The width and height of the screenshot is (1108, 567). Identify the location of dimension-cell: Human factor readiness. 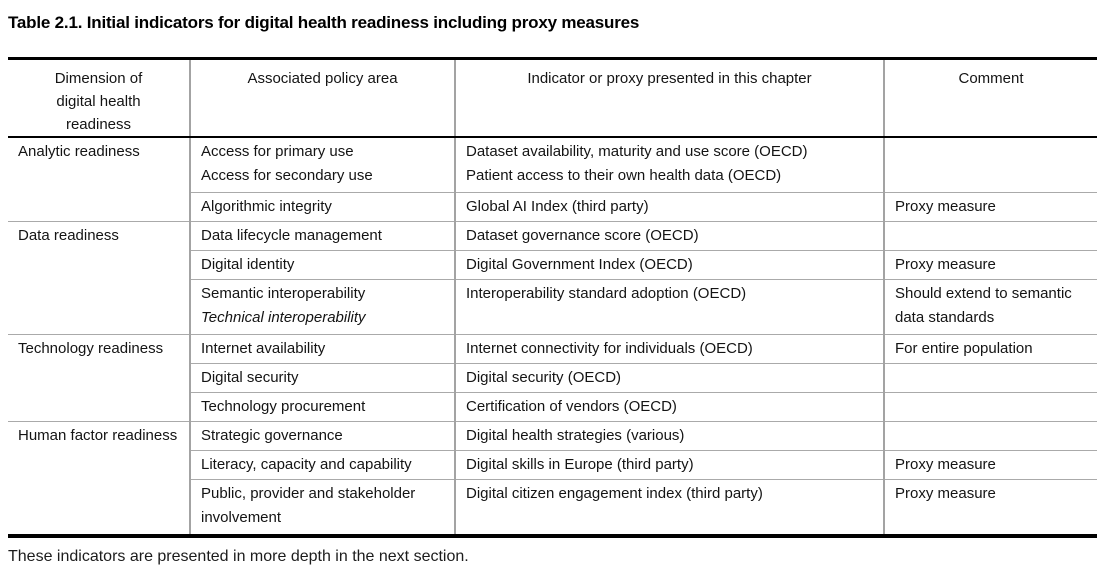
(99, 478).